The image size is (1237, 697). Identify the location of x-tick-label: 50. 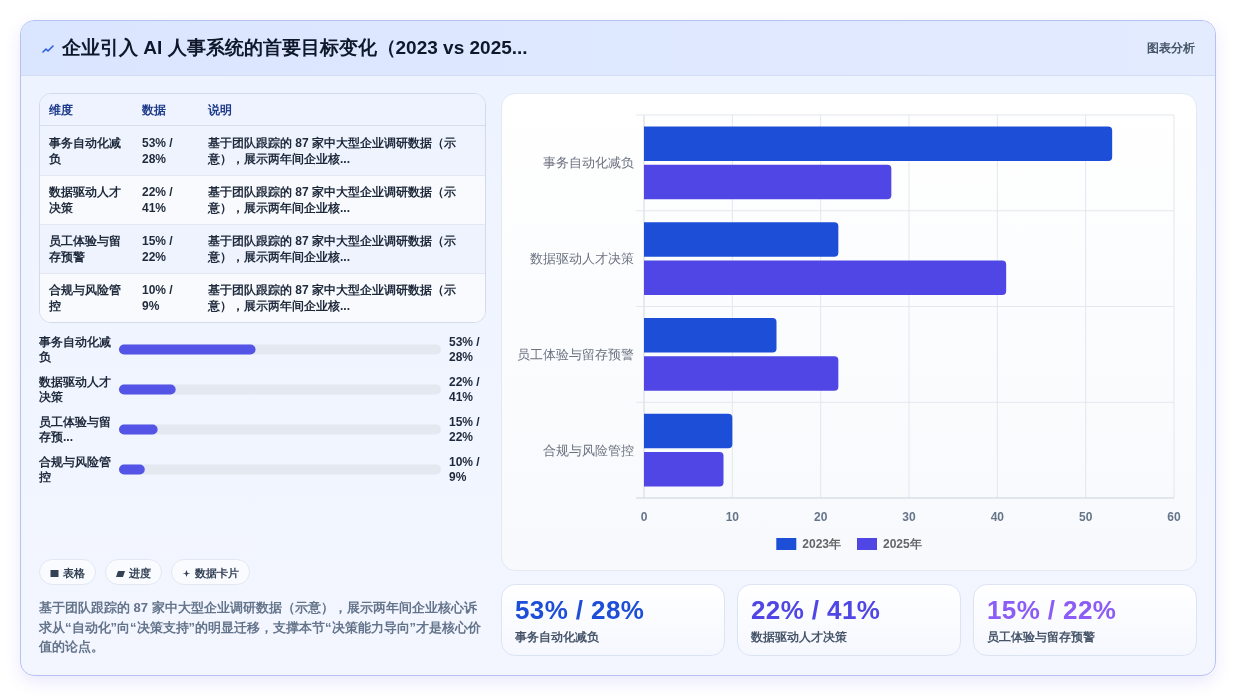
(1085, 517).